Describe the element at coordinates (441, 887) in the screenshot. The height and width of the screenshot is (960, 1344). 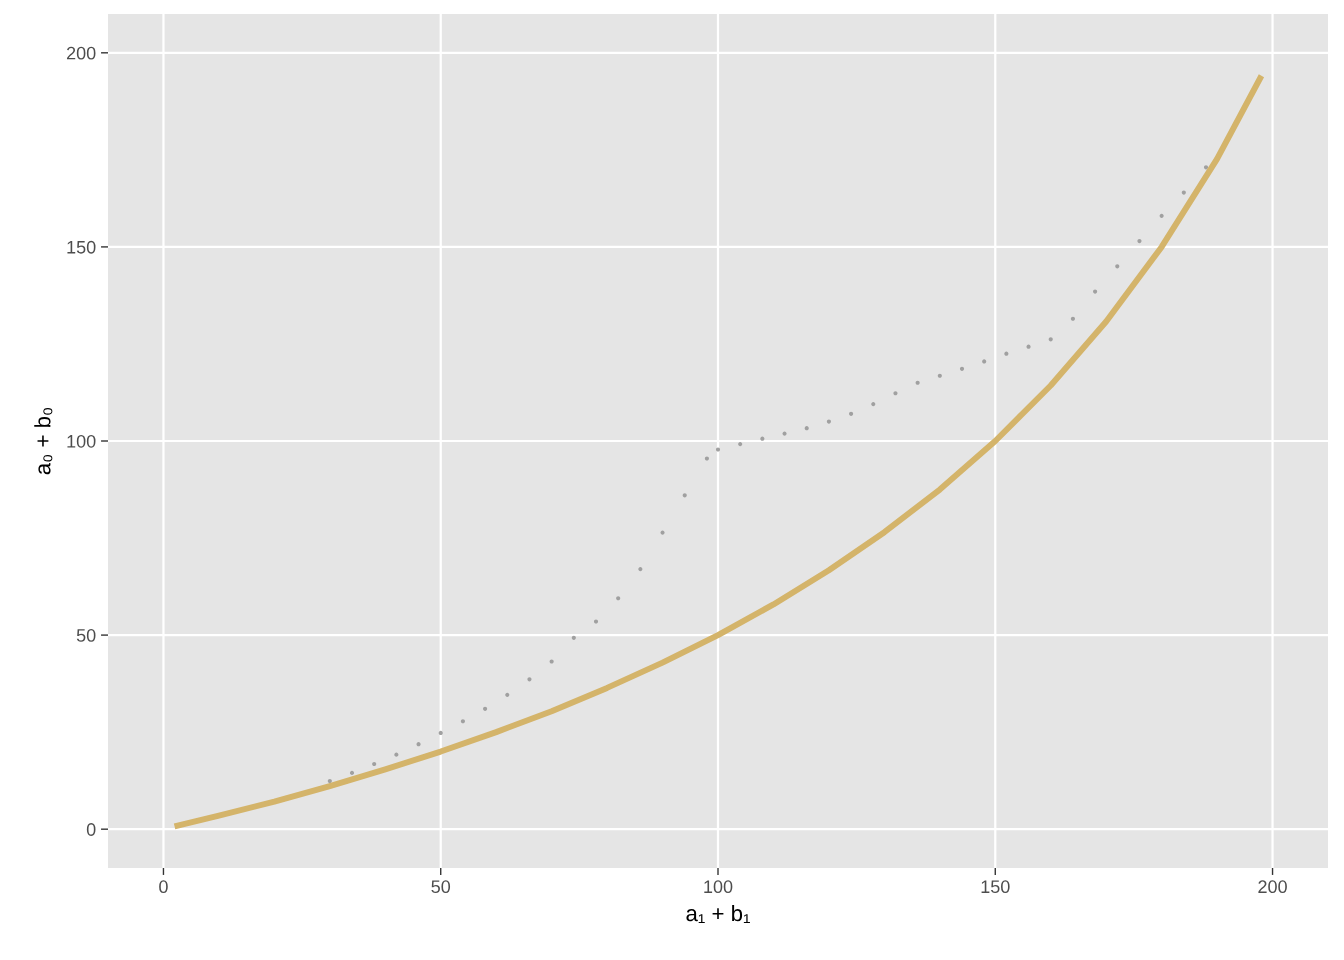
I see `x-tick-label: 50` at that location.